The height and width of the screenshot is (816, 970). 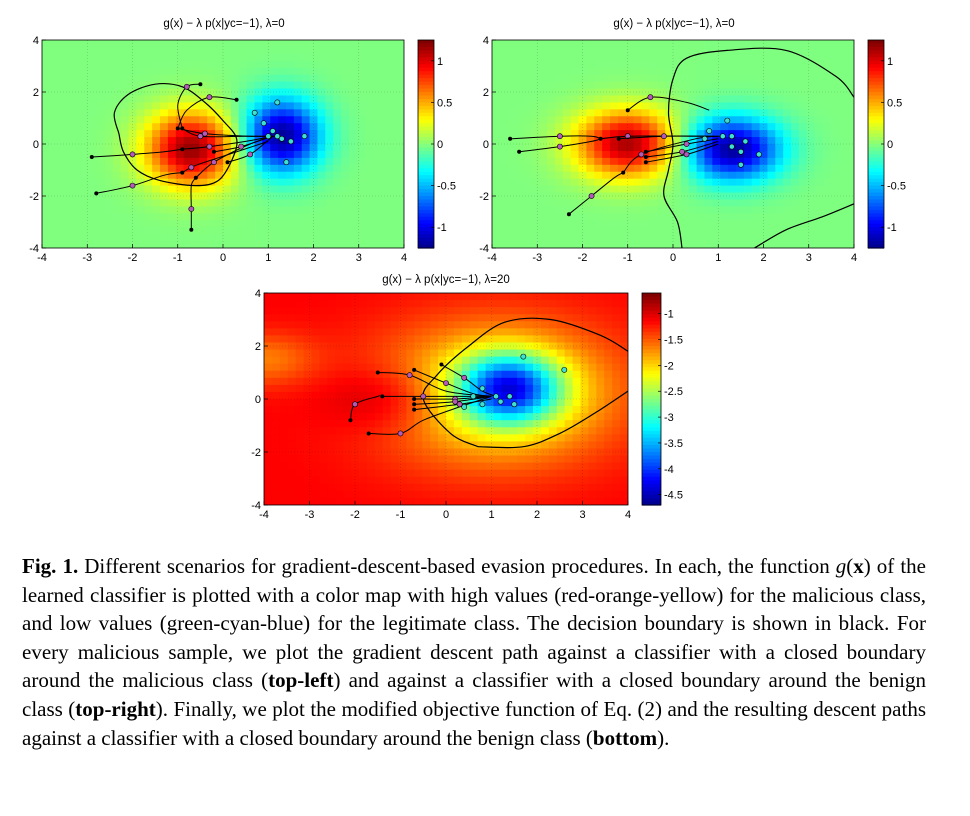 What do you see at coordinates (268, 136) in the screenshot?
I see `benign-point` at bounding box center [268, 136].